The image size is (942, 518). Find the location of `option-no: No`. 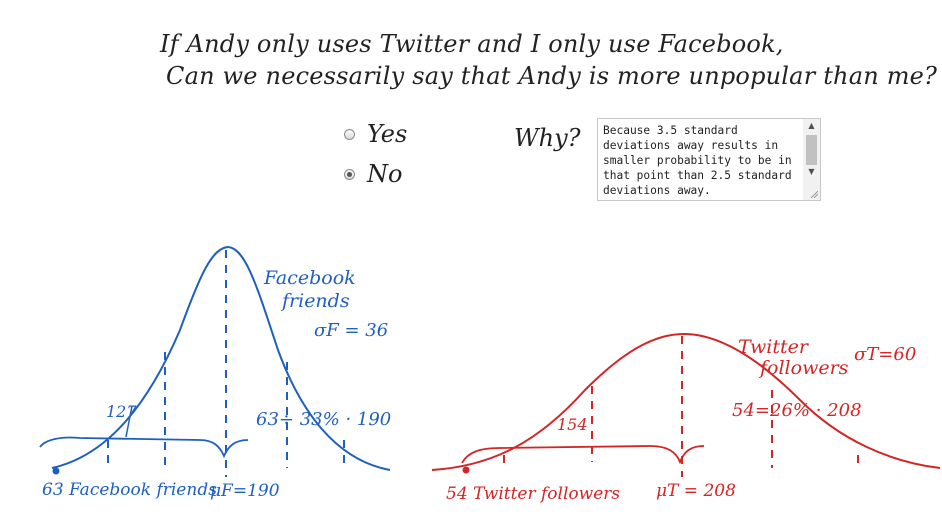

option-no: No is located at coordinates (373, 174).